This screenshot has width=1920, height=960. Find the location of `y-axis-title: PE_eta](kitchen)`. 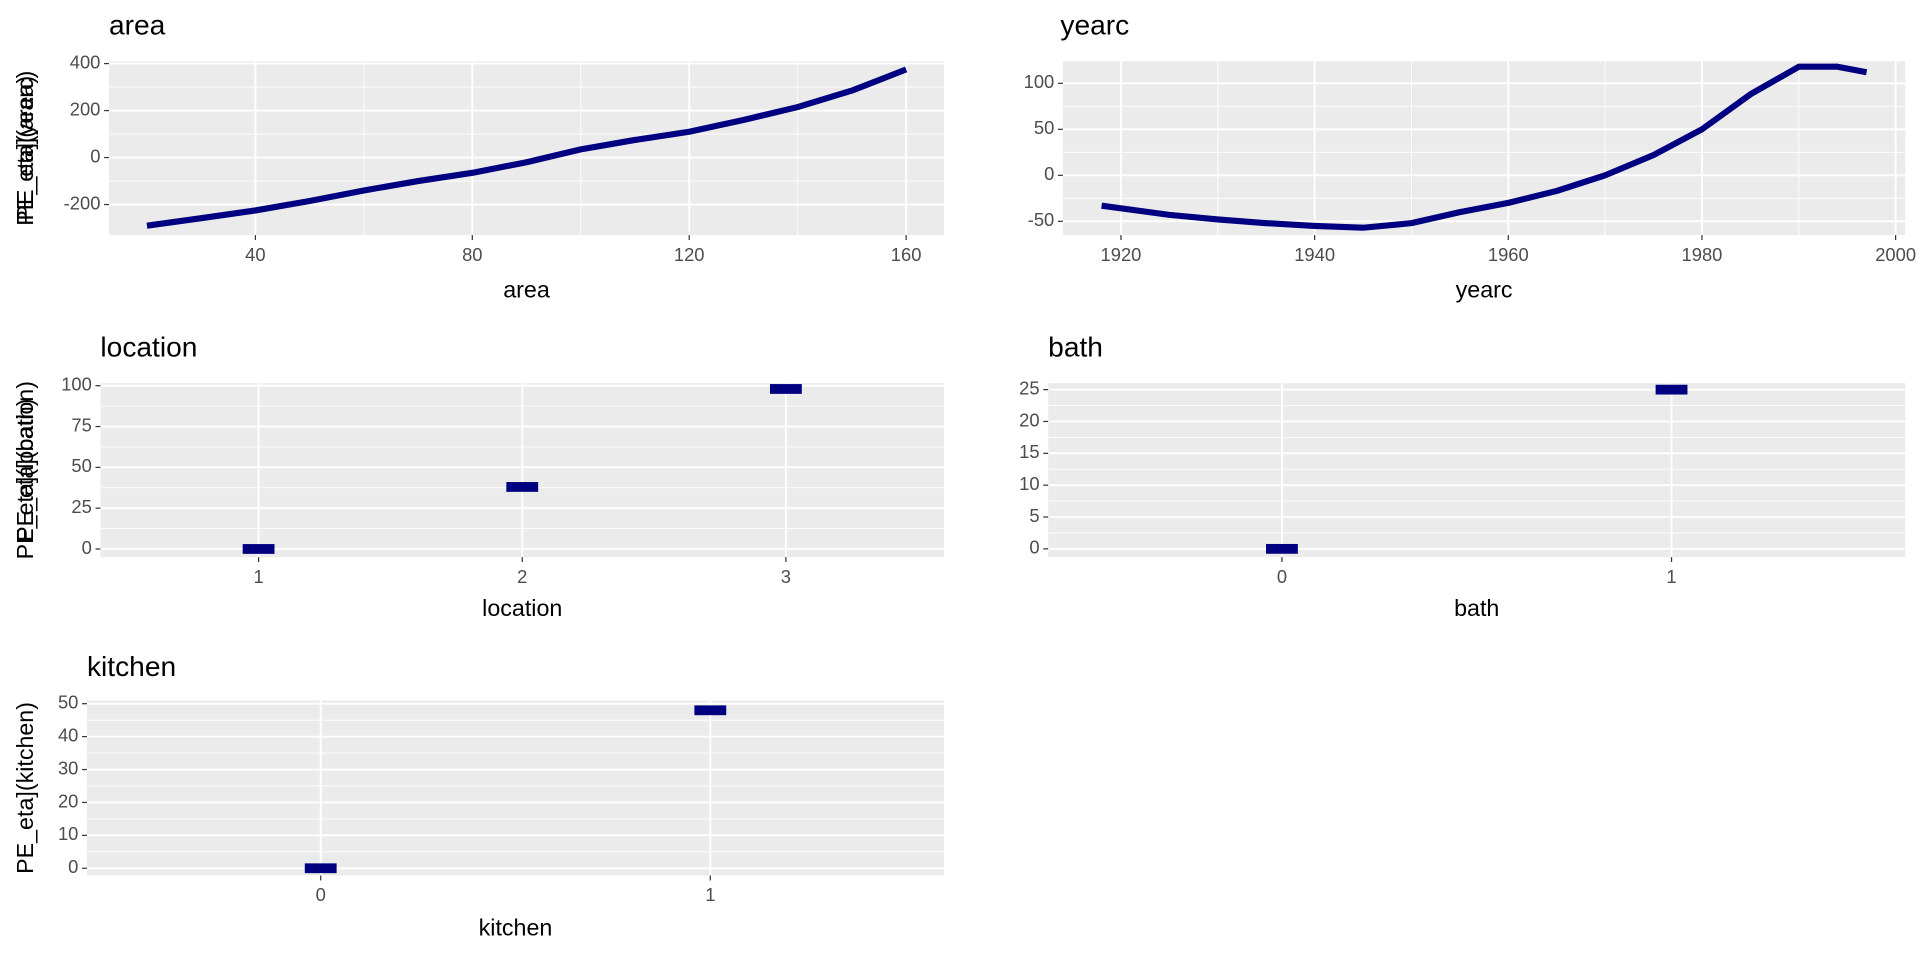

y-axis-title: PE_eta](kitchen) is located at coordinates (25, 788).